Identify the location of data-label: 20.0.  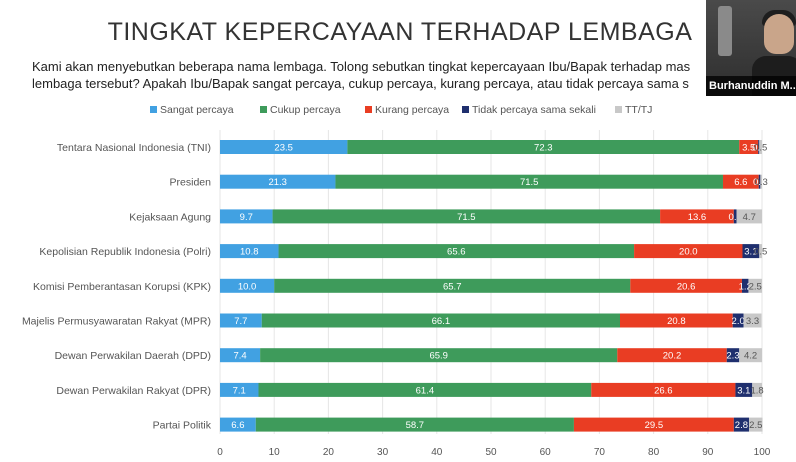
(688, 252).